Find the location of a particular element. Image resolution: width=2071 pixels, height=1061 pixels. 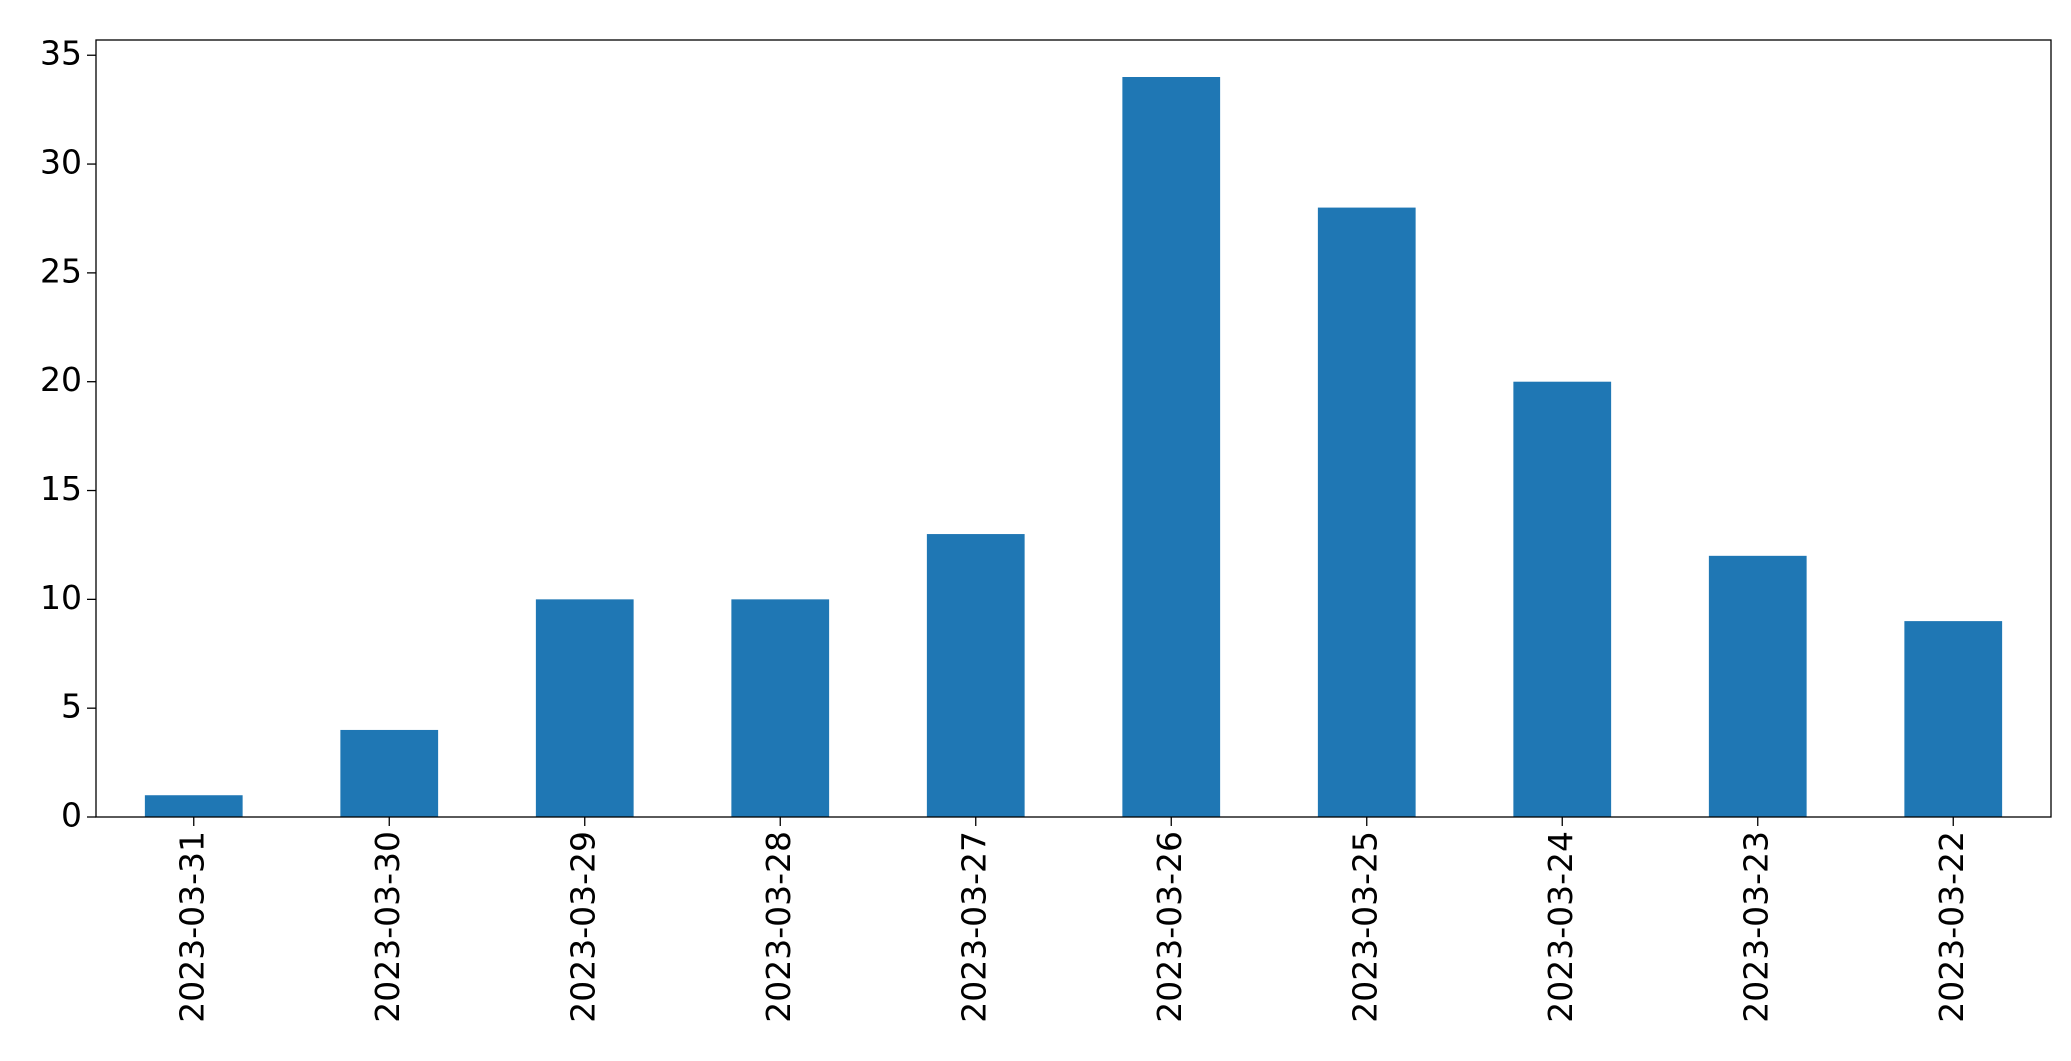

x-tick-label: 2023-03-26 is located at coordinates (1169, 927).